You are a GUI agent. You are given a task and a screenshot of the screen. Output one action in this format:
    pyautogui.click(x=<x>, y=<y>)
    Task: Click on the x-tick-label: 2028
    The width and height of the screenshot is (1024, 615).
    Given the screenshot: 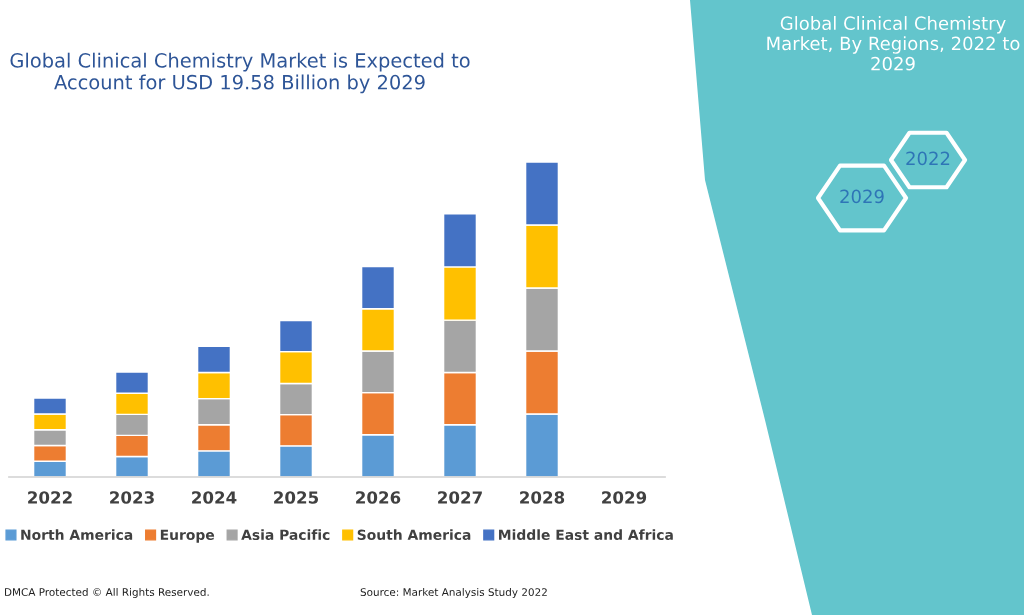 What is the action you would take?
    pyautogui.click(x=542, y=497)
    